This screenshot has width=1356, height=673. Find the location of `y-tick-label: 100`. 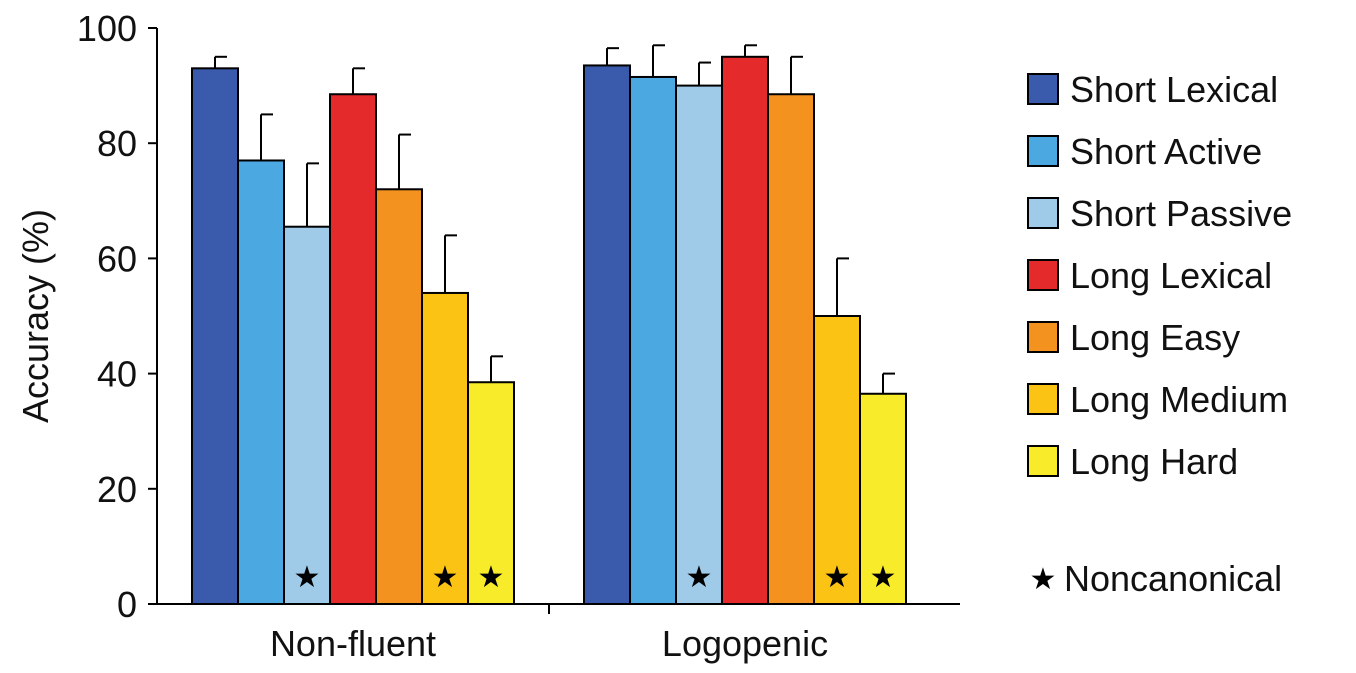

y-tick-label: 100 is located at coordinates (107, 28).